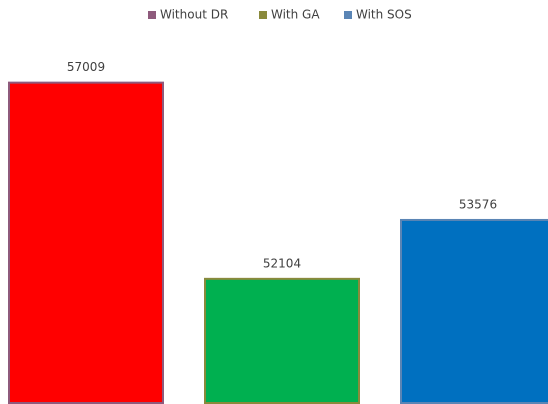  Describe the element at coordinates (295, 15) in the screenshot. I see `legend-label: With GA` at that location.